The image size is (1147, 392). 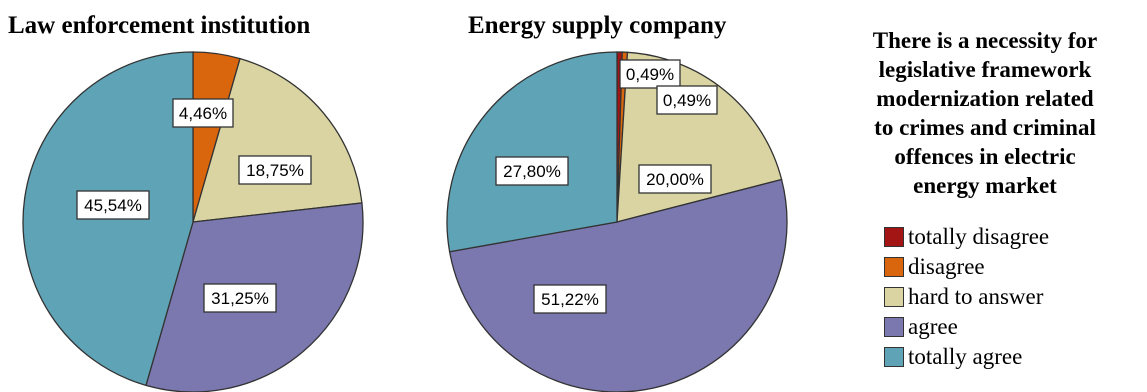 What do you see at coordinates (985, 185) in the screenshot?
I see `legend-title-line: energy market` at bounding box center [985, 185].